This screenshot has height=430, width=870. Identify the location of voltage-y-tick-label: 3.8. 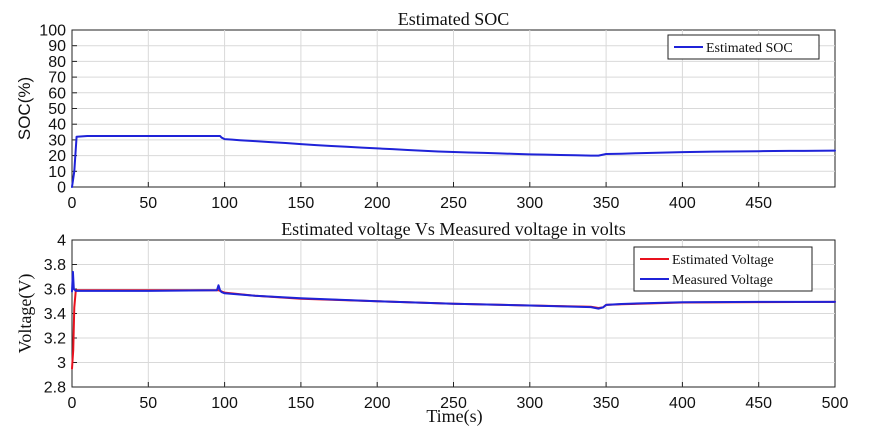
(55, 265).